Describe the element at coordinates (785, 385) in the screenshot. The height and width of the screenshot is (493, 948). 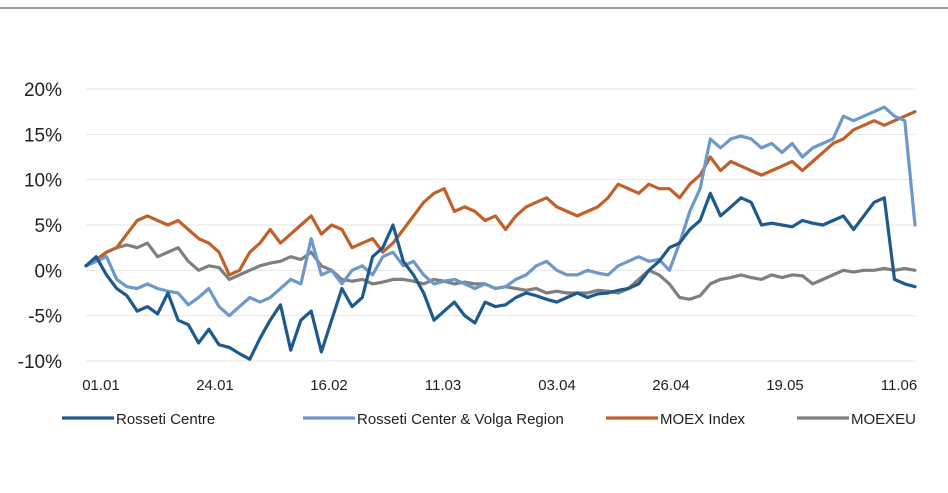
I see `x-tick-label: 19.05` at that location.